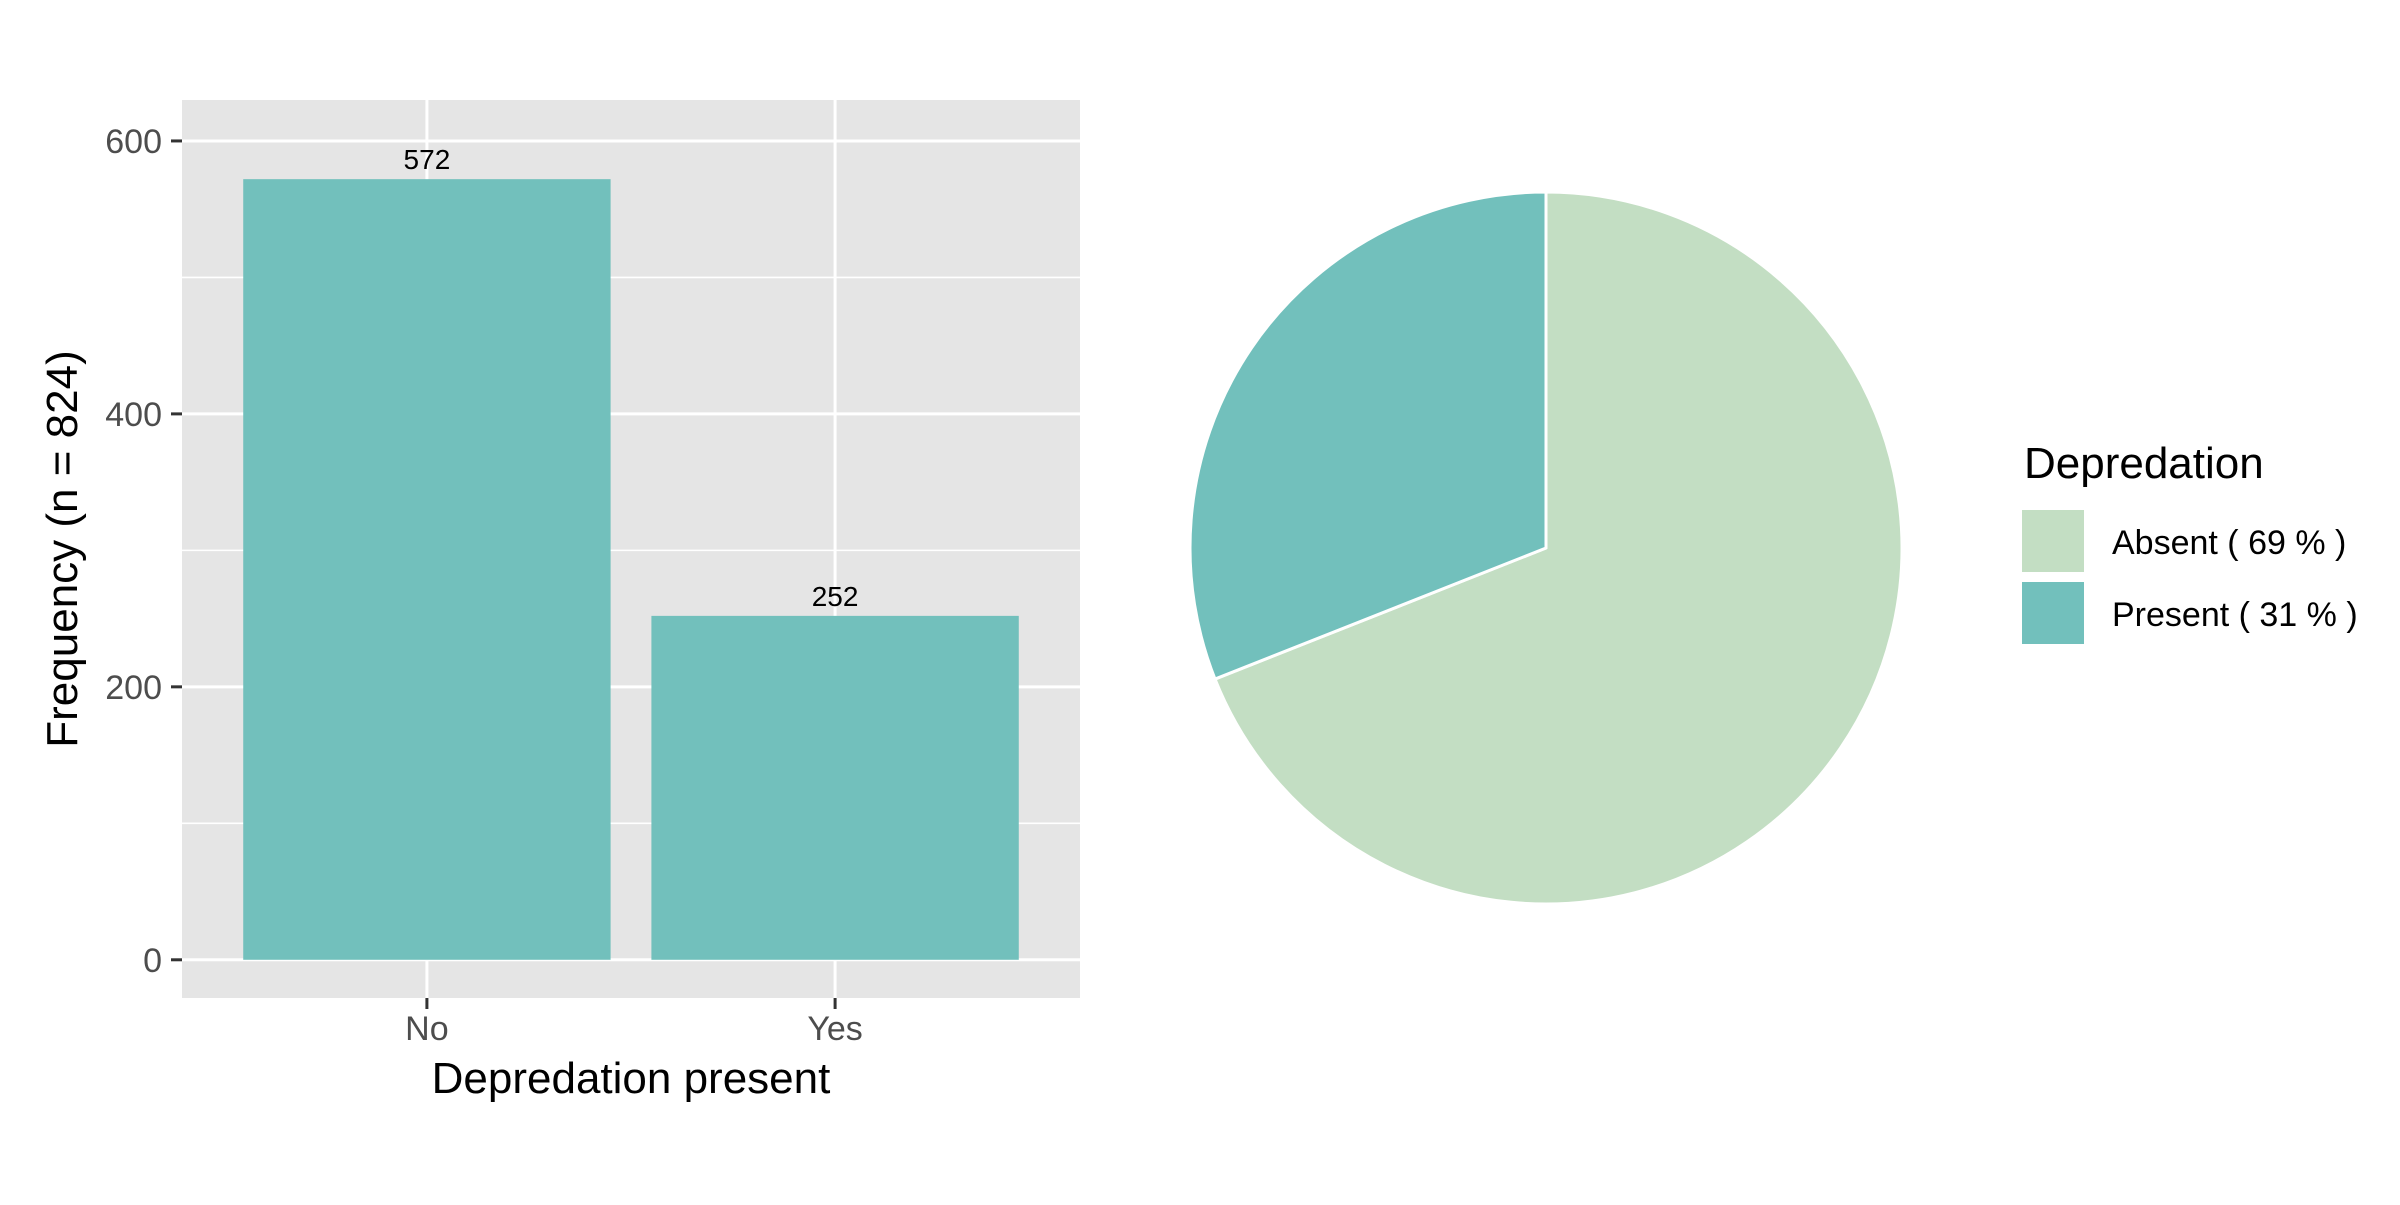  Describe the element at coordinates (2144, 463) in the screenshot. I see `legend-title: Depredation` at that location.